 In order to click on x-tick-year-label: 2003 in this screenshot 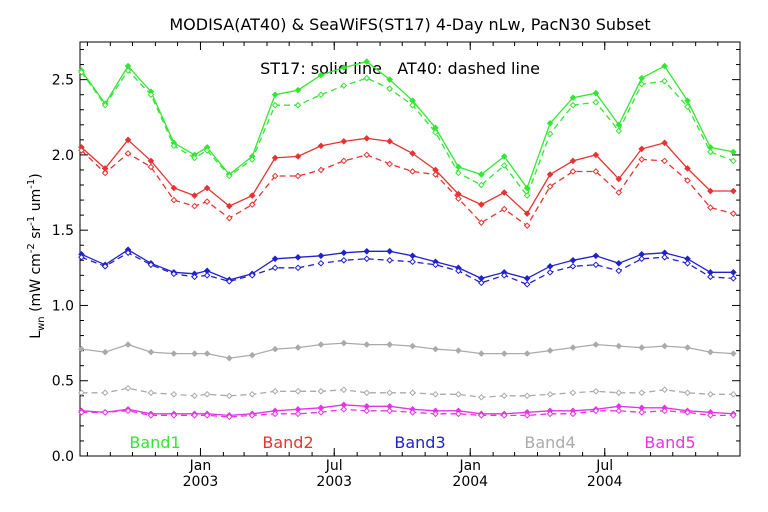, I will do `click(334, 482)`.